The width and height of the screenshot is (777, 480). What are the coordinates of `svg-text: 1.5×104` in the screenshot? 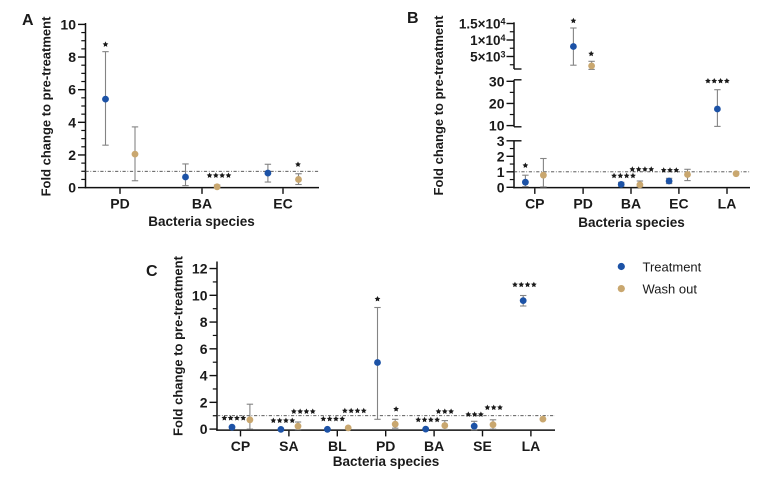 It's located at (482, 23).